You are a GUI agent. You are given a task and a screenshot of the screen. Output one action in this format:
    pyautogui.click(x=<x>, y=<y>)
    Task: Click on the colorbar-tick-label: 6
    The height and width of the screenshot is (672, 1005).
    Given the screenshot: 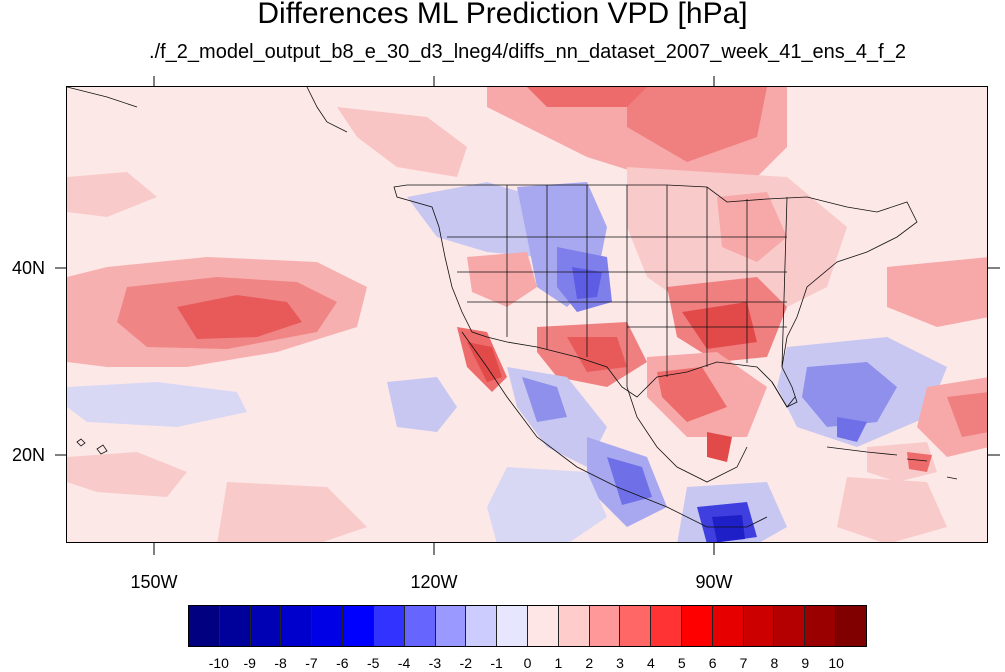 What is the action you would take?
    pyautogui.click(x=712, y=663)
    